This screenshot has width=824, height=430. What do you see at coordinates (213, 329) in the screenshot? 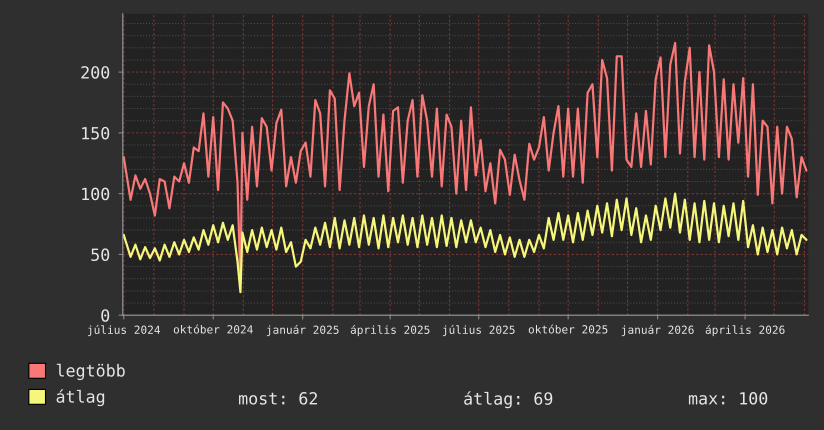
I see `x-tick-label: október 2024` at bounding box center [213, 329].